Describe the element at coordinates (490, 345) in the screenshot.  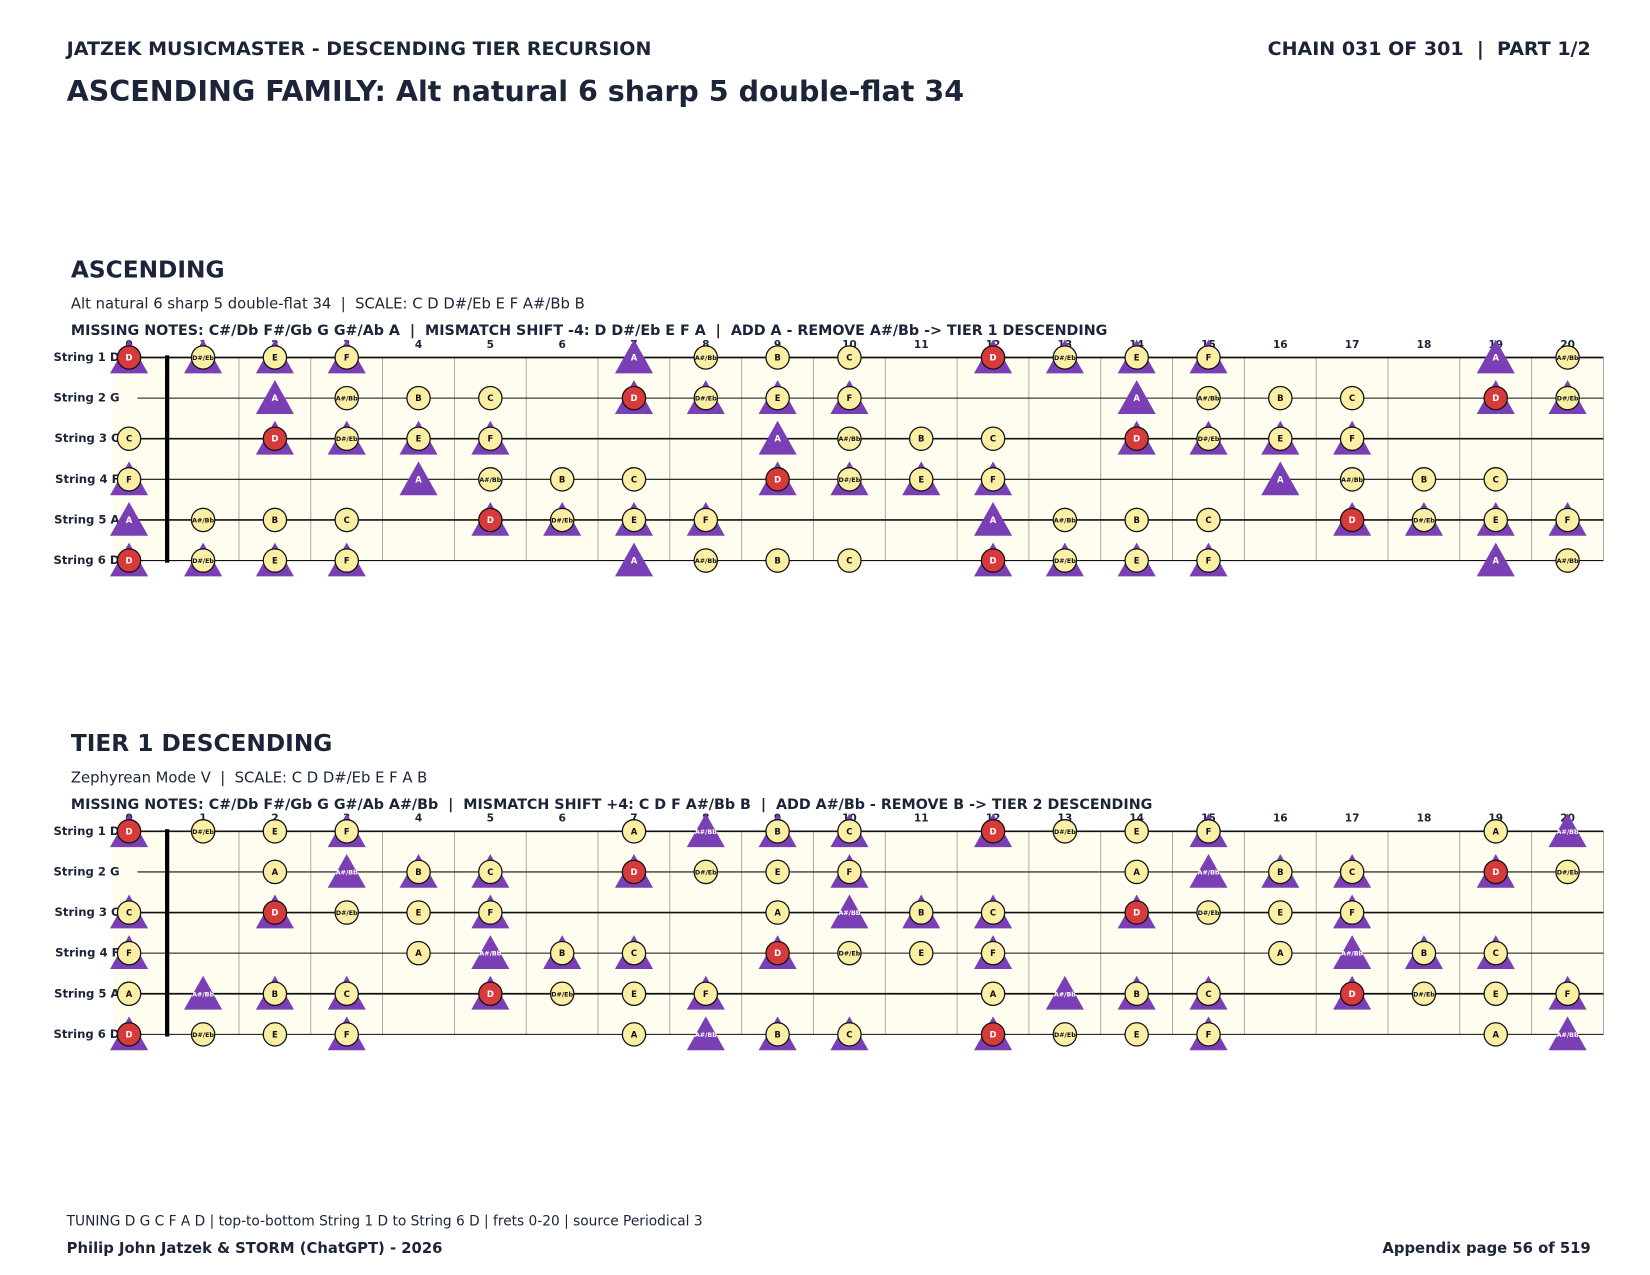
I see `fret-number: 5` at that location.